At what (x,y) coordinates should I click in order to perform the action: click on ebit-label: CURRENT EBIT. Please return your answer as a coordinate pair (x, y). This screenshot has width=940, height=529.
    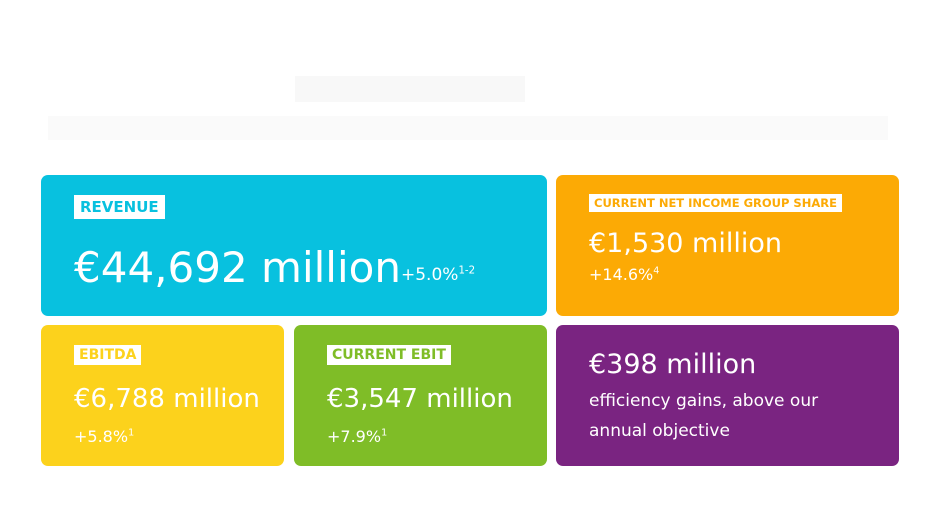
    Looking at the image, I should click on (389, 355).